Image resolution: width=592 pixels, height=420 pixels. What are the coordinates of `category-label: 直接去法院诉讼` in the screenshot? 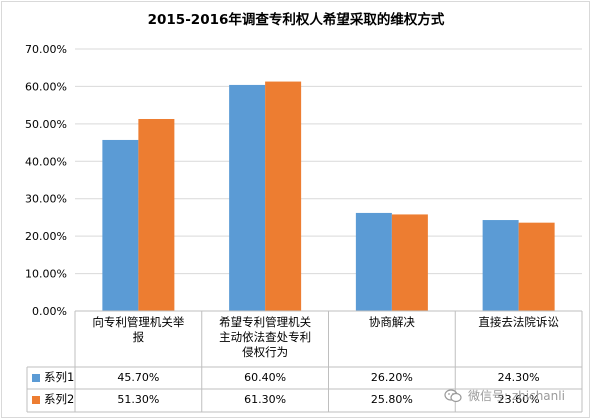 It's located at (518, 322).